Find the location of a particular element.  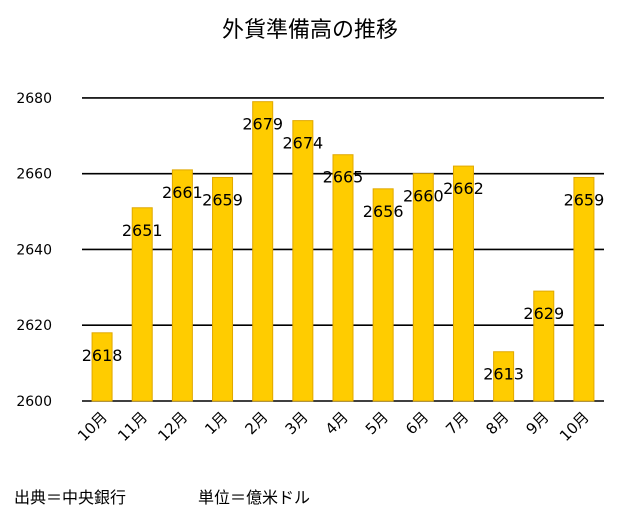

x-tick-label: 6月 is located at coordinates (417, 423).